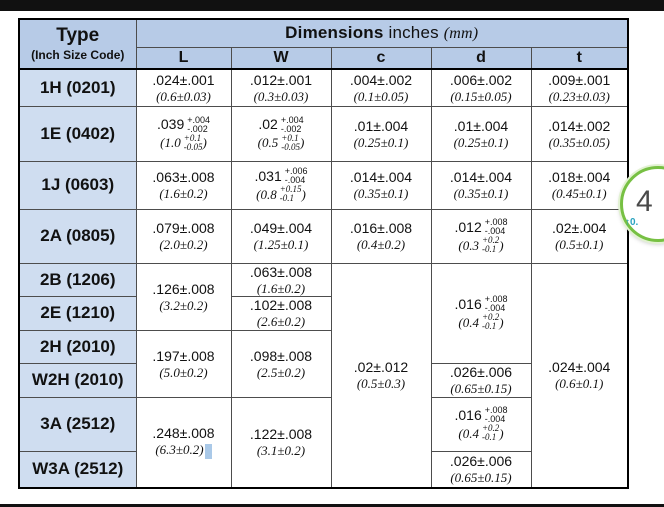 The height and width of the screenshot is (507, 664). I want to click on cell-W-1H: .012±.001 (0.3±0.03), so click(281, 87).